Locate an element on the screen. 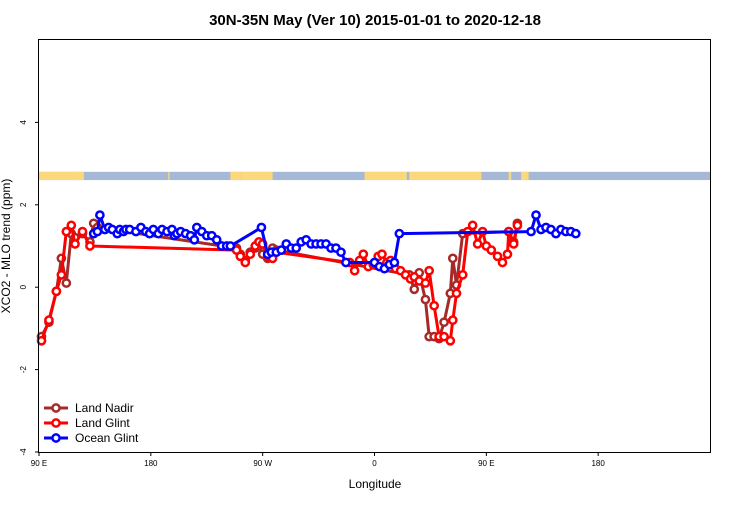  y-tick-label: -2 is located at coordinates (23, 369).